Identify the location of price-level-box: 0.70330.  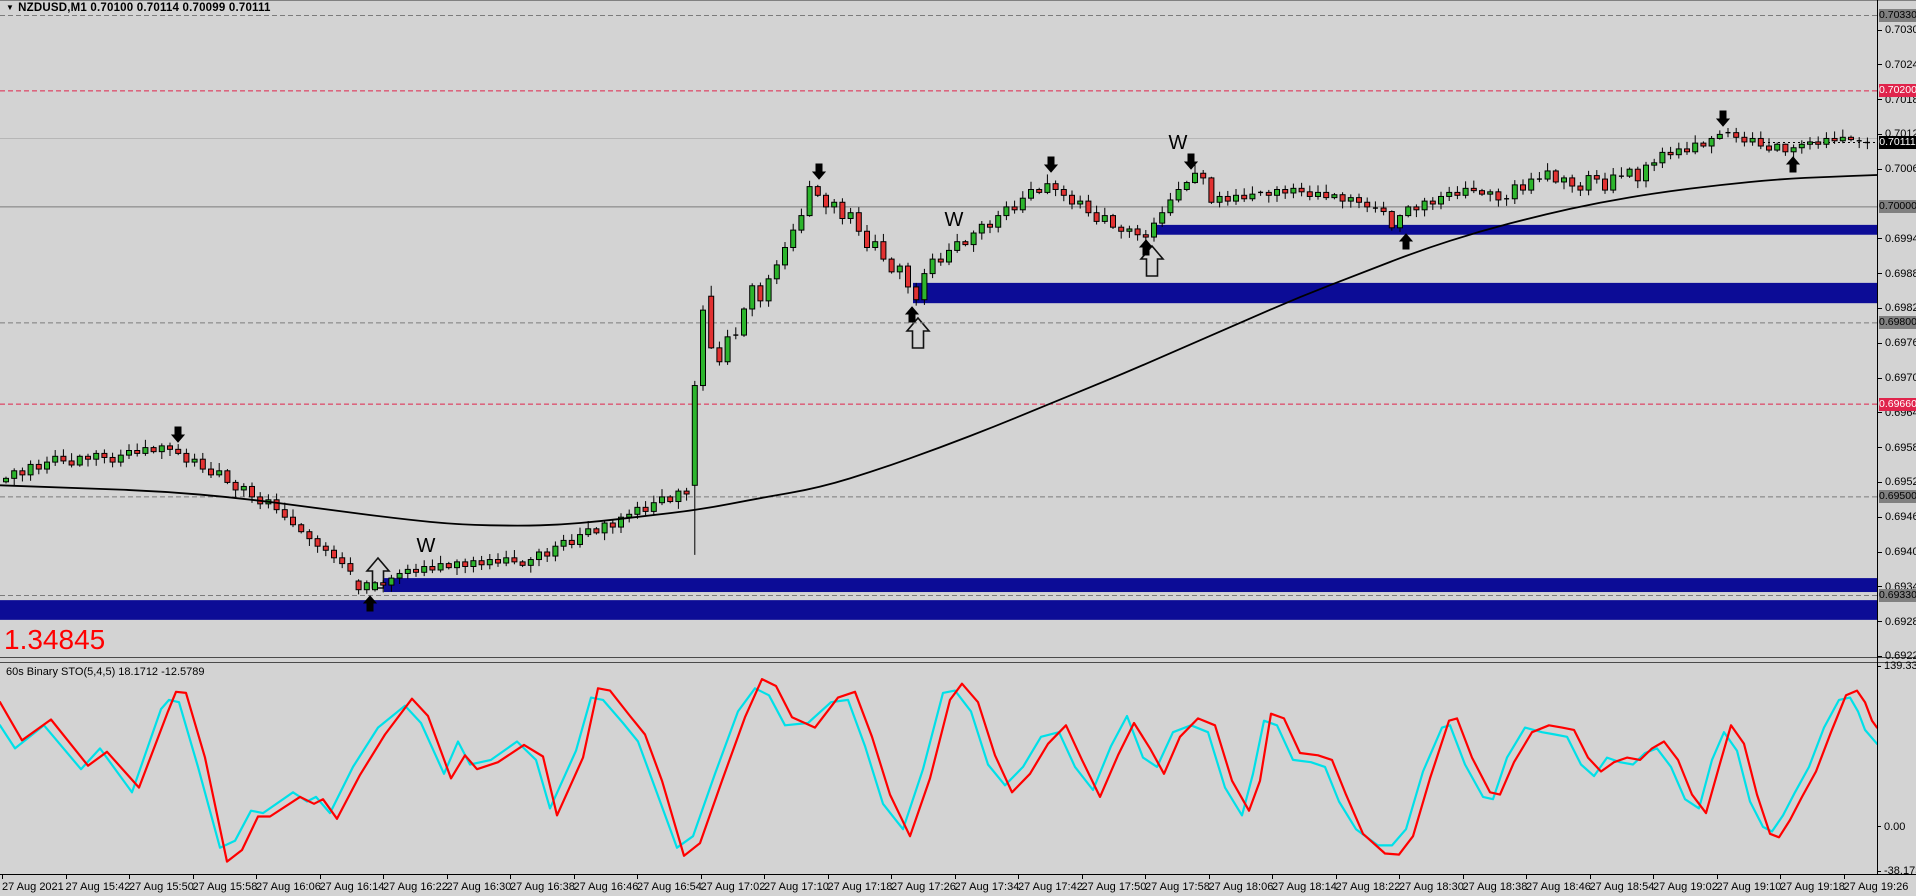
(1897, 15).